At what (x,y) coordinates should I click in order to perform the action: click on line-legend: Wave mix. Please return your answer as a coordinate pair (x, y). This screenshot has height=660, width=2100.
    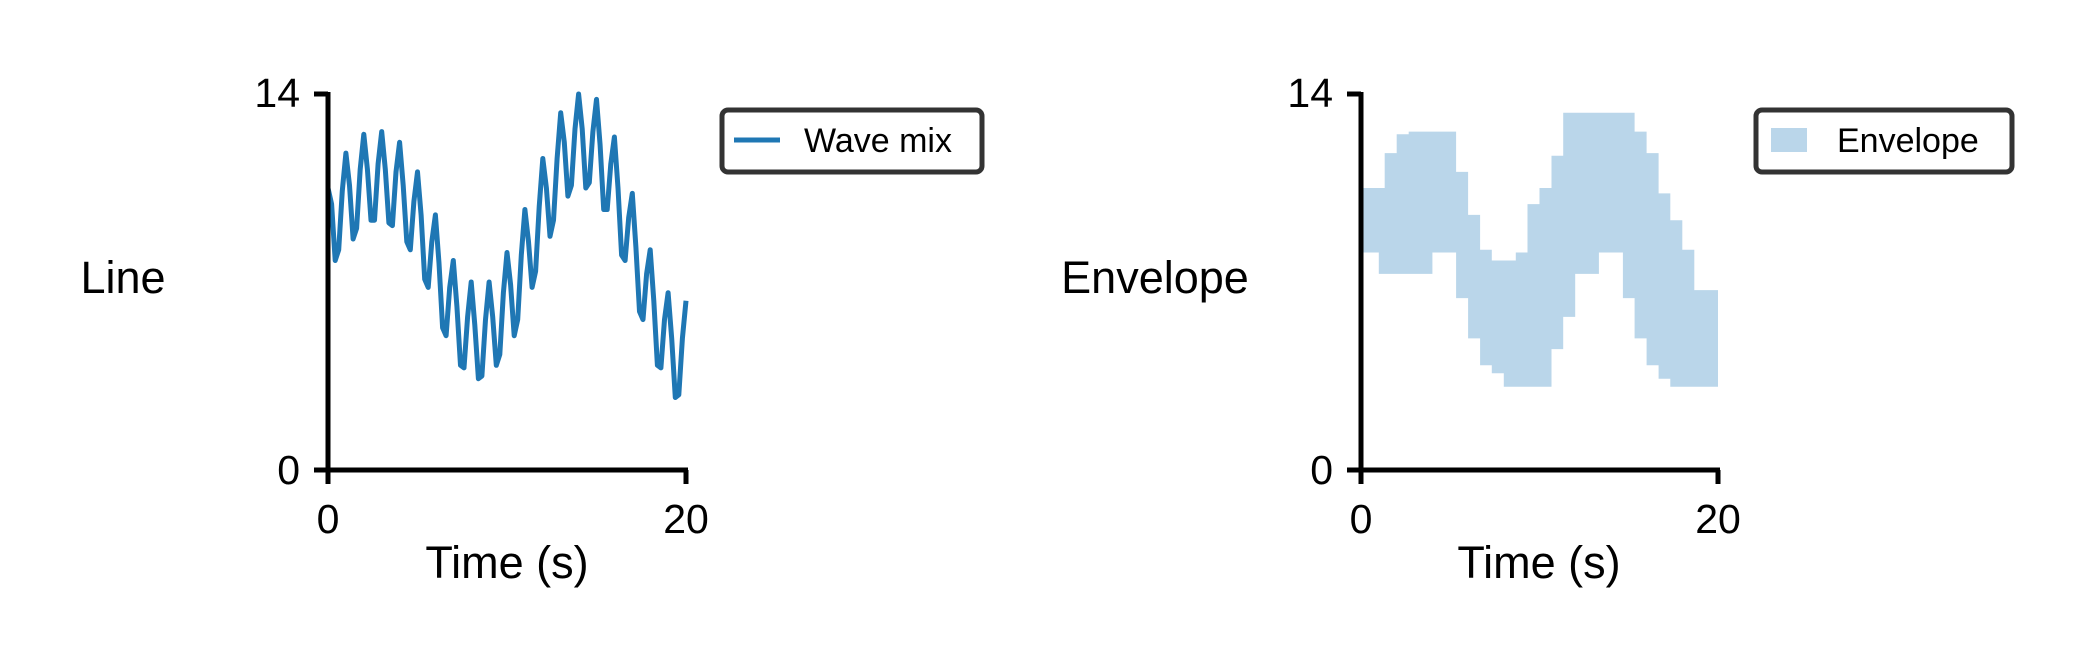
    Looking at the image, I should click on (852, 141).